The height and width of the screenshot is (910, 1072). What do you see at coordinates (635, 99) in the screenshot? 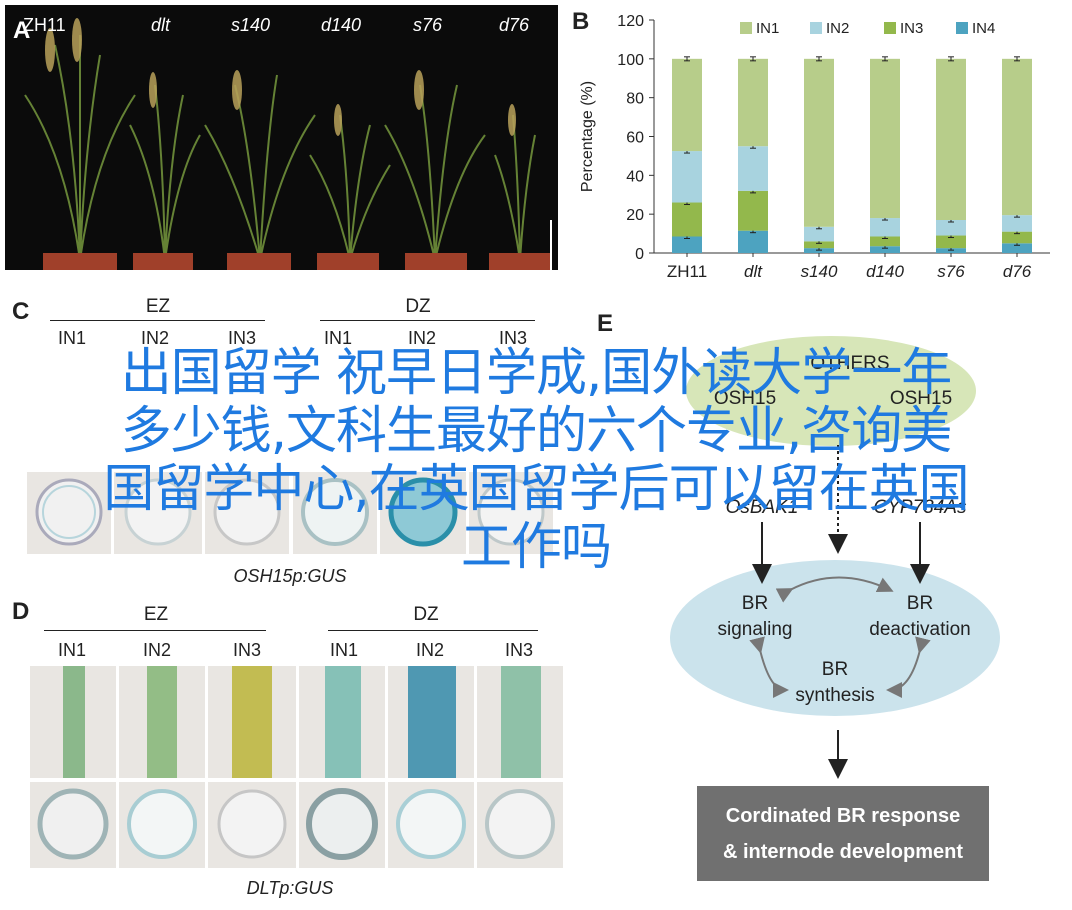
I see `y-tick-label: 80` at bounding box center [635, 99].